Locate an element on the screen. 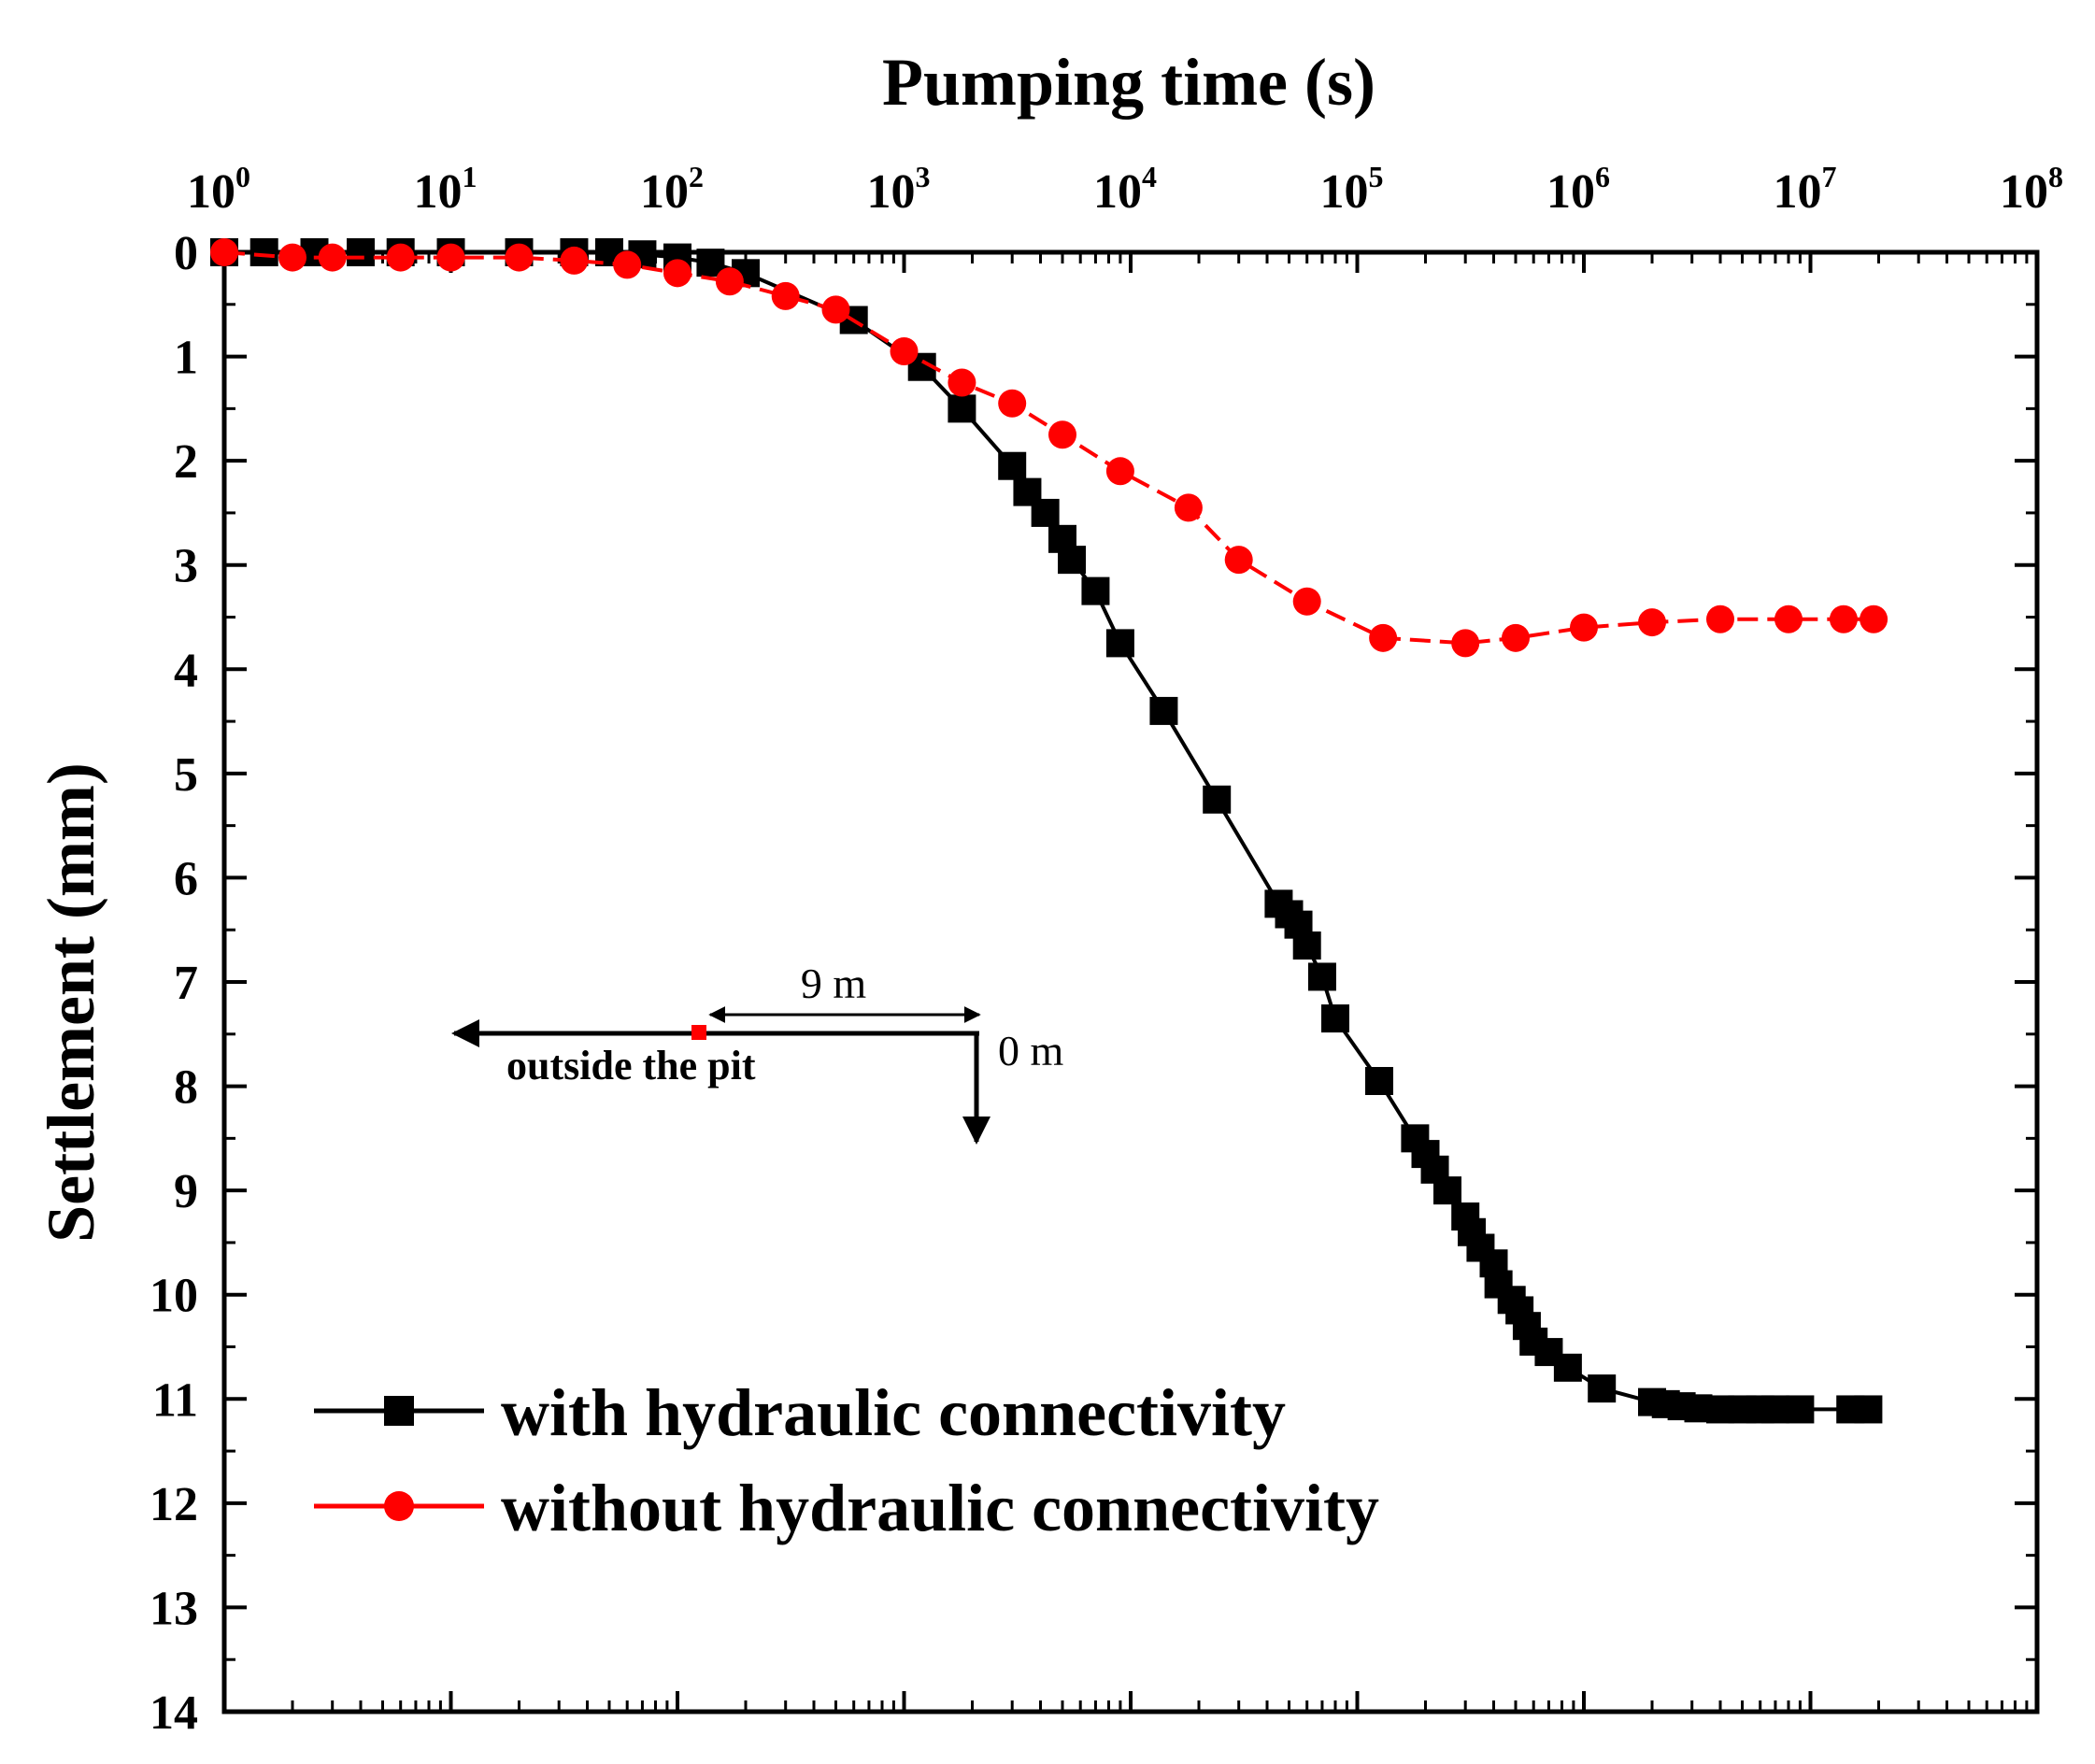  y-tick-label: 14 is located at coordinates (174, 1713).